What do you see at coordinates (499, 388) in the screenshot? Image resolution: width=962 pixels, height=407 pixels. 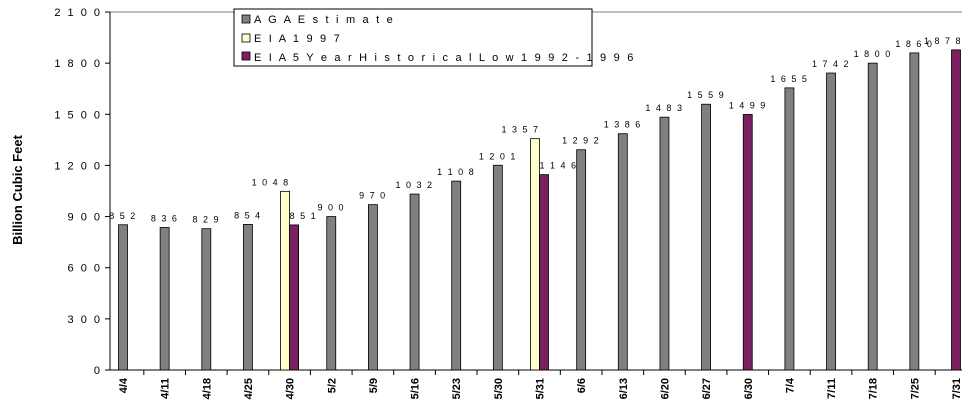 I see `x-tick-label: 5/30` at bounding box center [499, 388].